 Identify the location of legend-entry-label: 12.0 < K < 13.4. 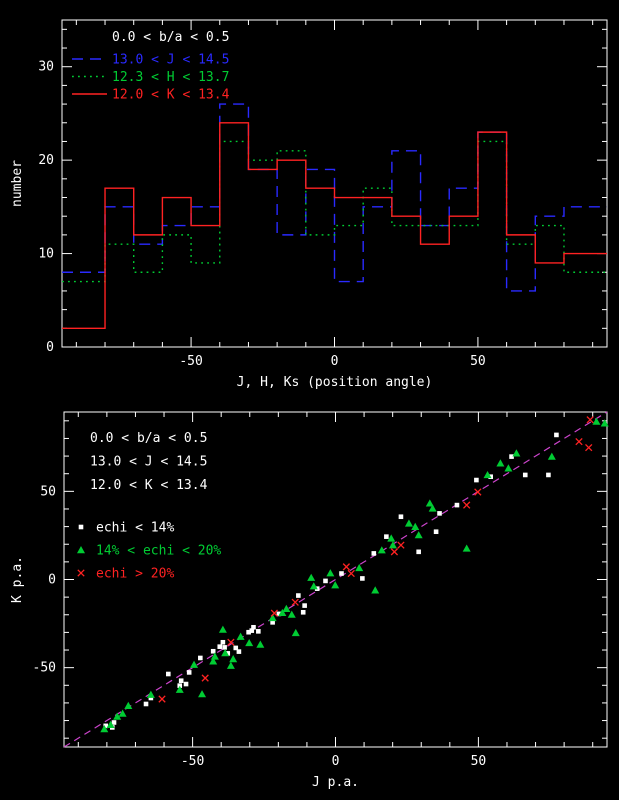
(171, 95).